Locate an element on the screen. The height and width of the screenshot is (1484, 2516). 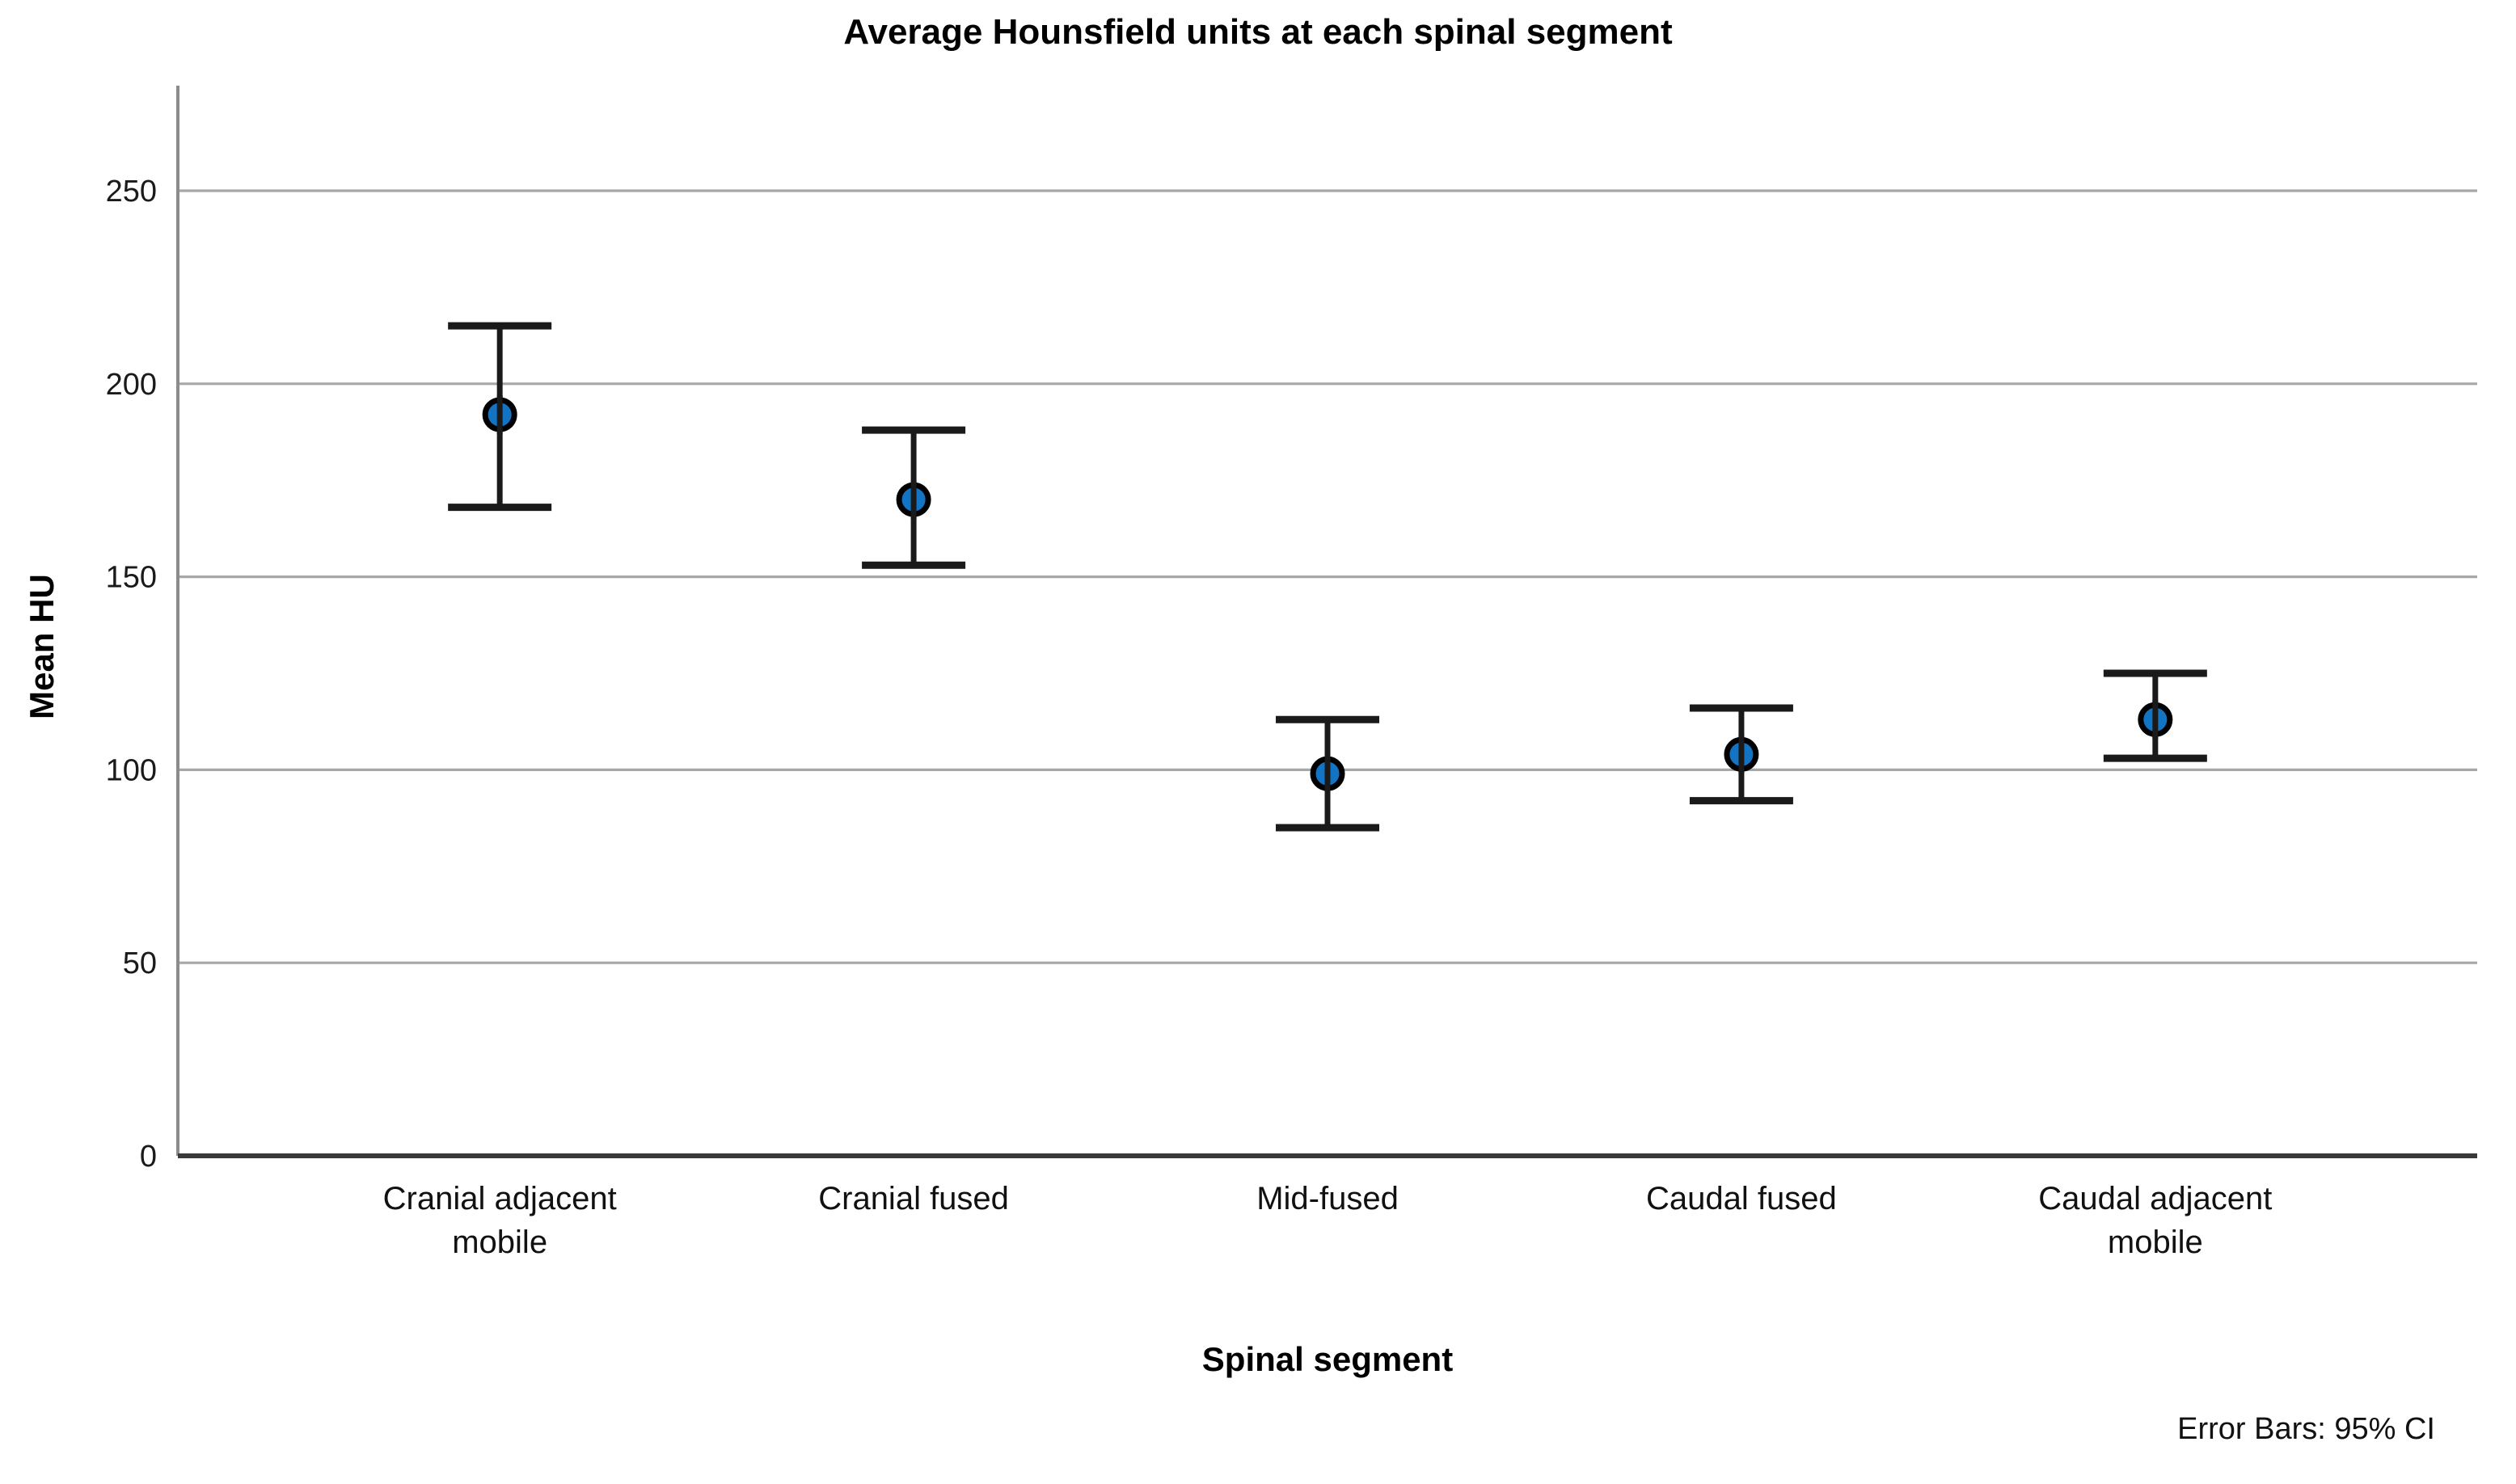
y-tick-label: 50 is located at coordinates (140, 963).